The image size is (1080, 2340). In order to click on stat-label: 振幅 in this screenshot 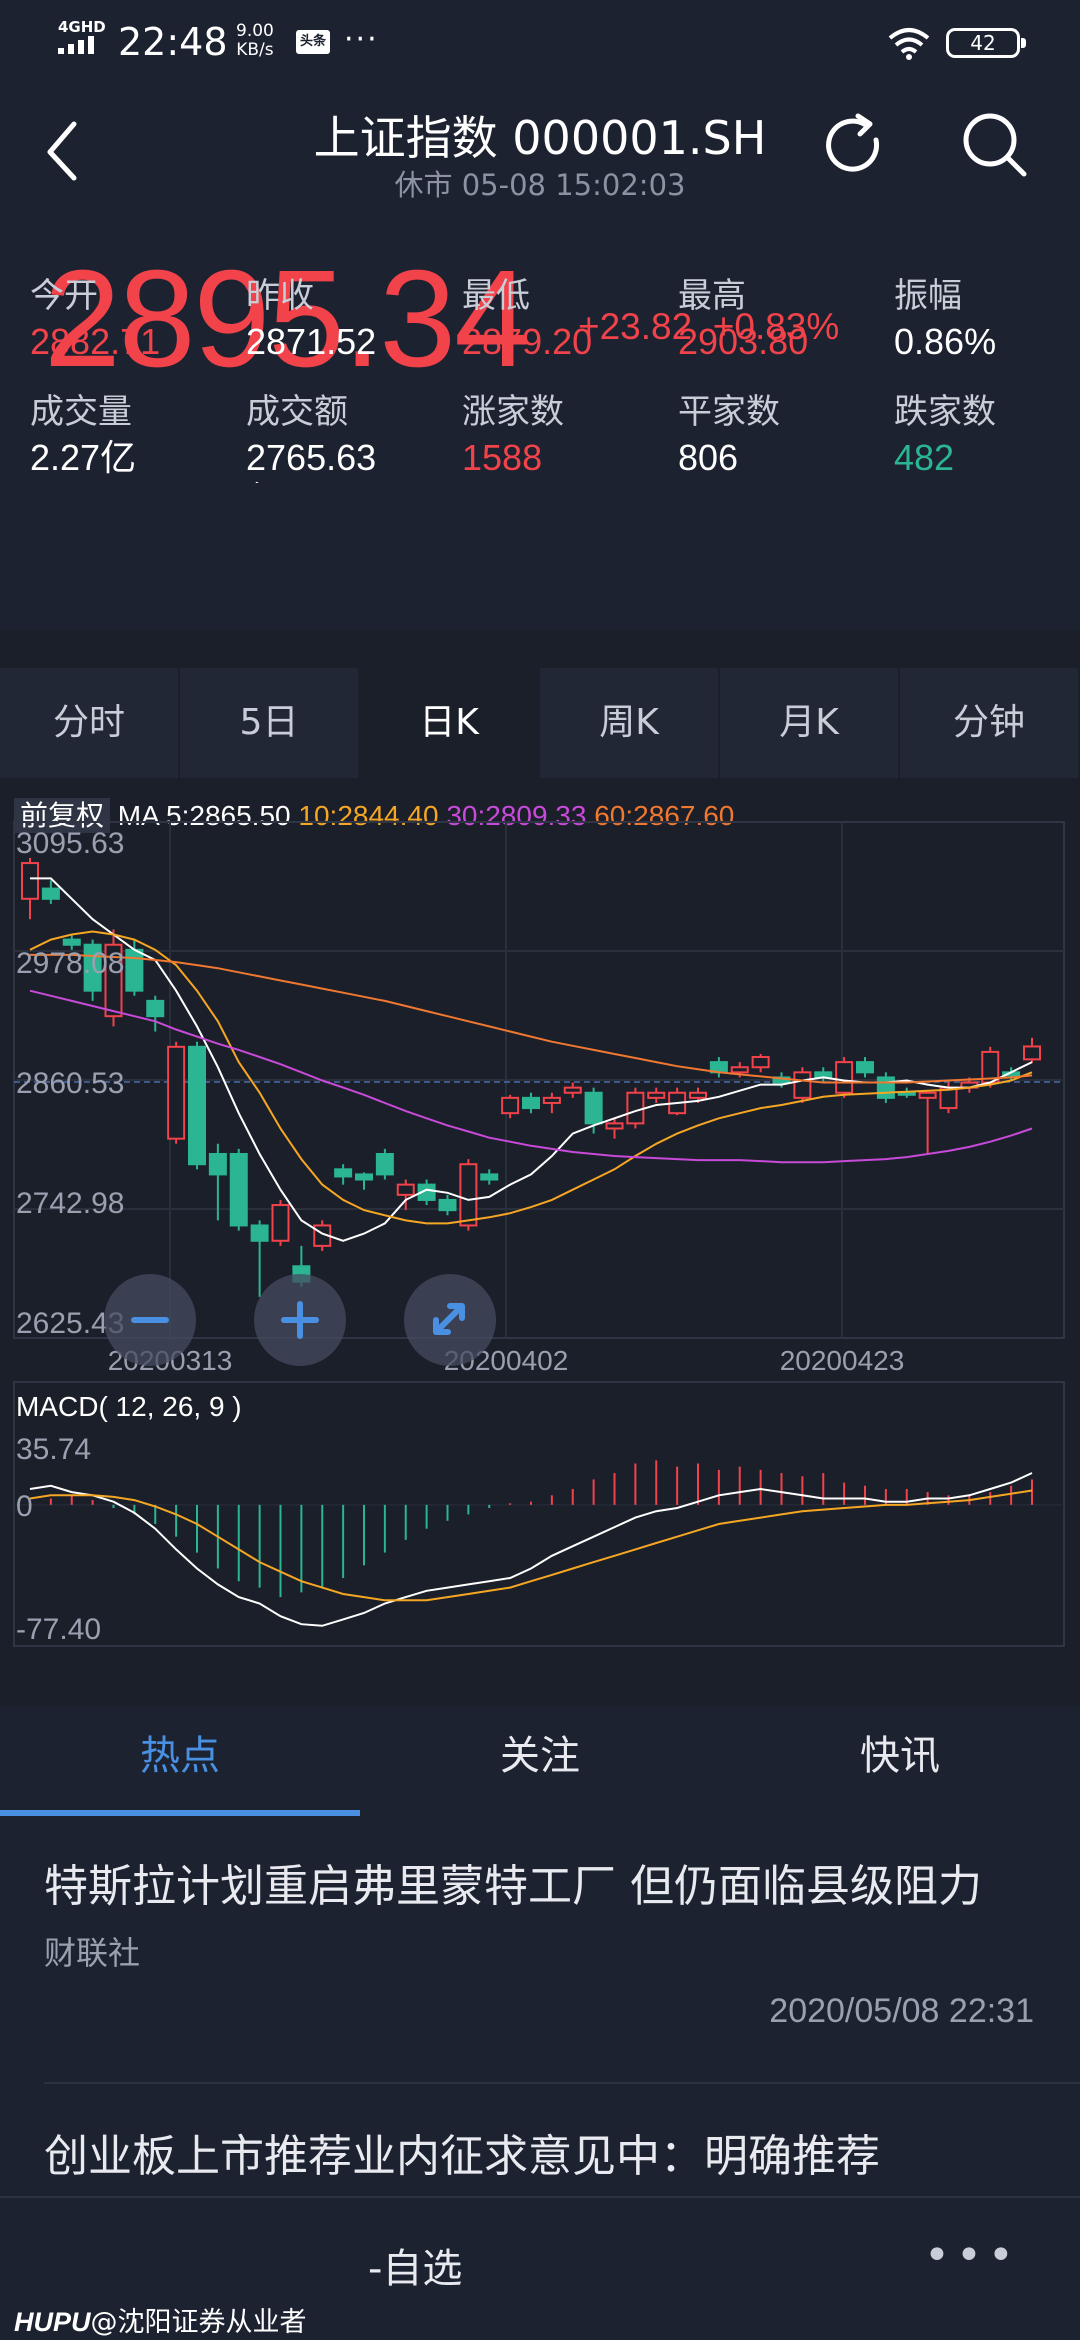, I will do `click(928, 296)`.